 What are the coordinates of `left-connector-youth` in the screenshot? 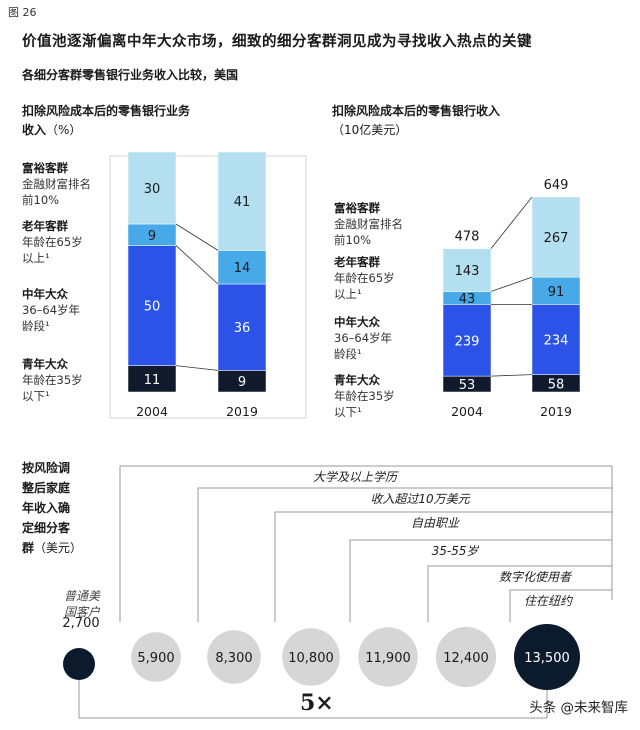 It's located at (197, 368).